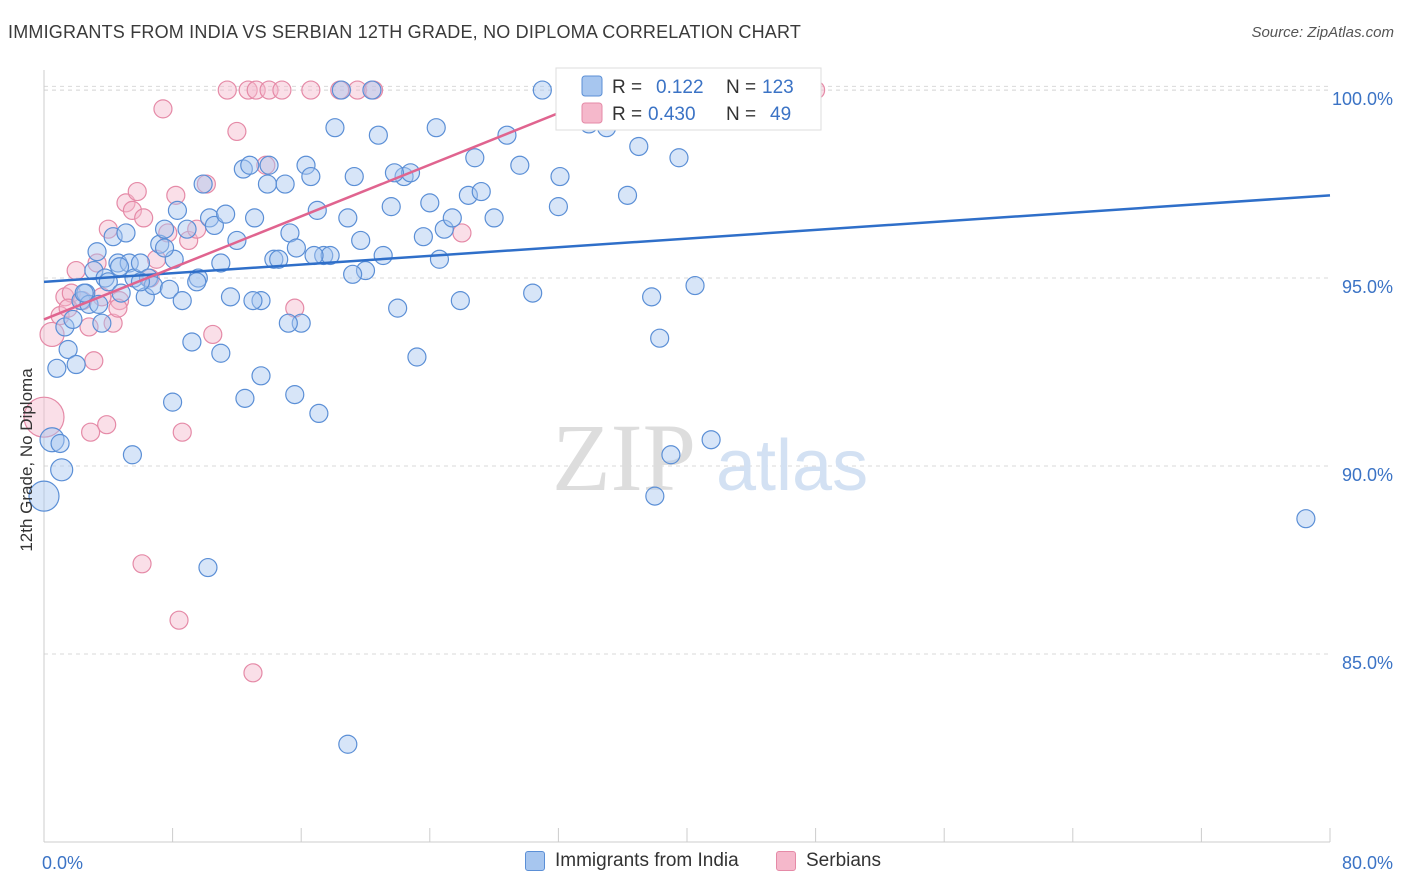  I want to click on stats-r-label-india: R =, so click(627, 87).